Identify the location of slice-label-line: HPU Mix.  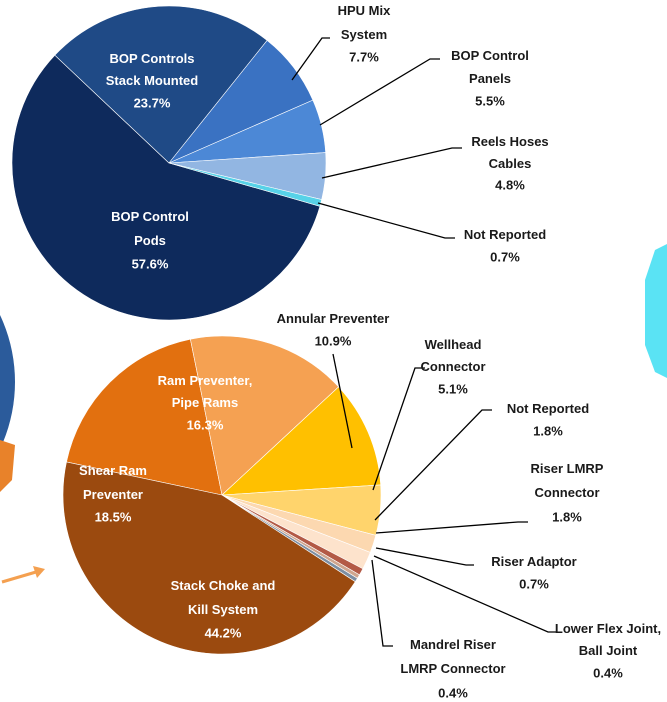
(365, 10).